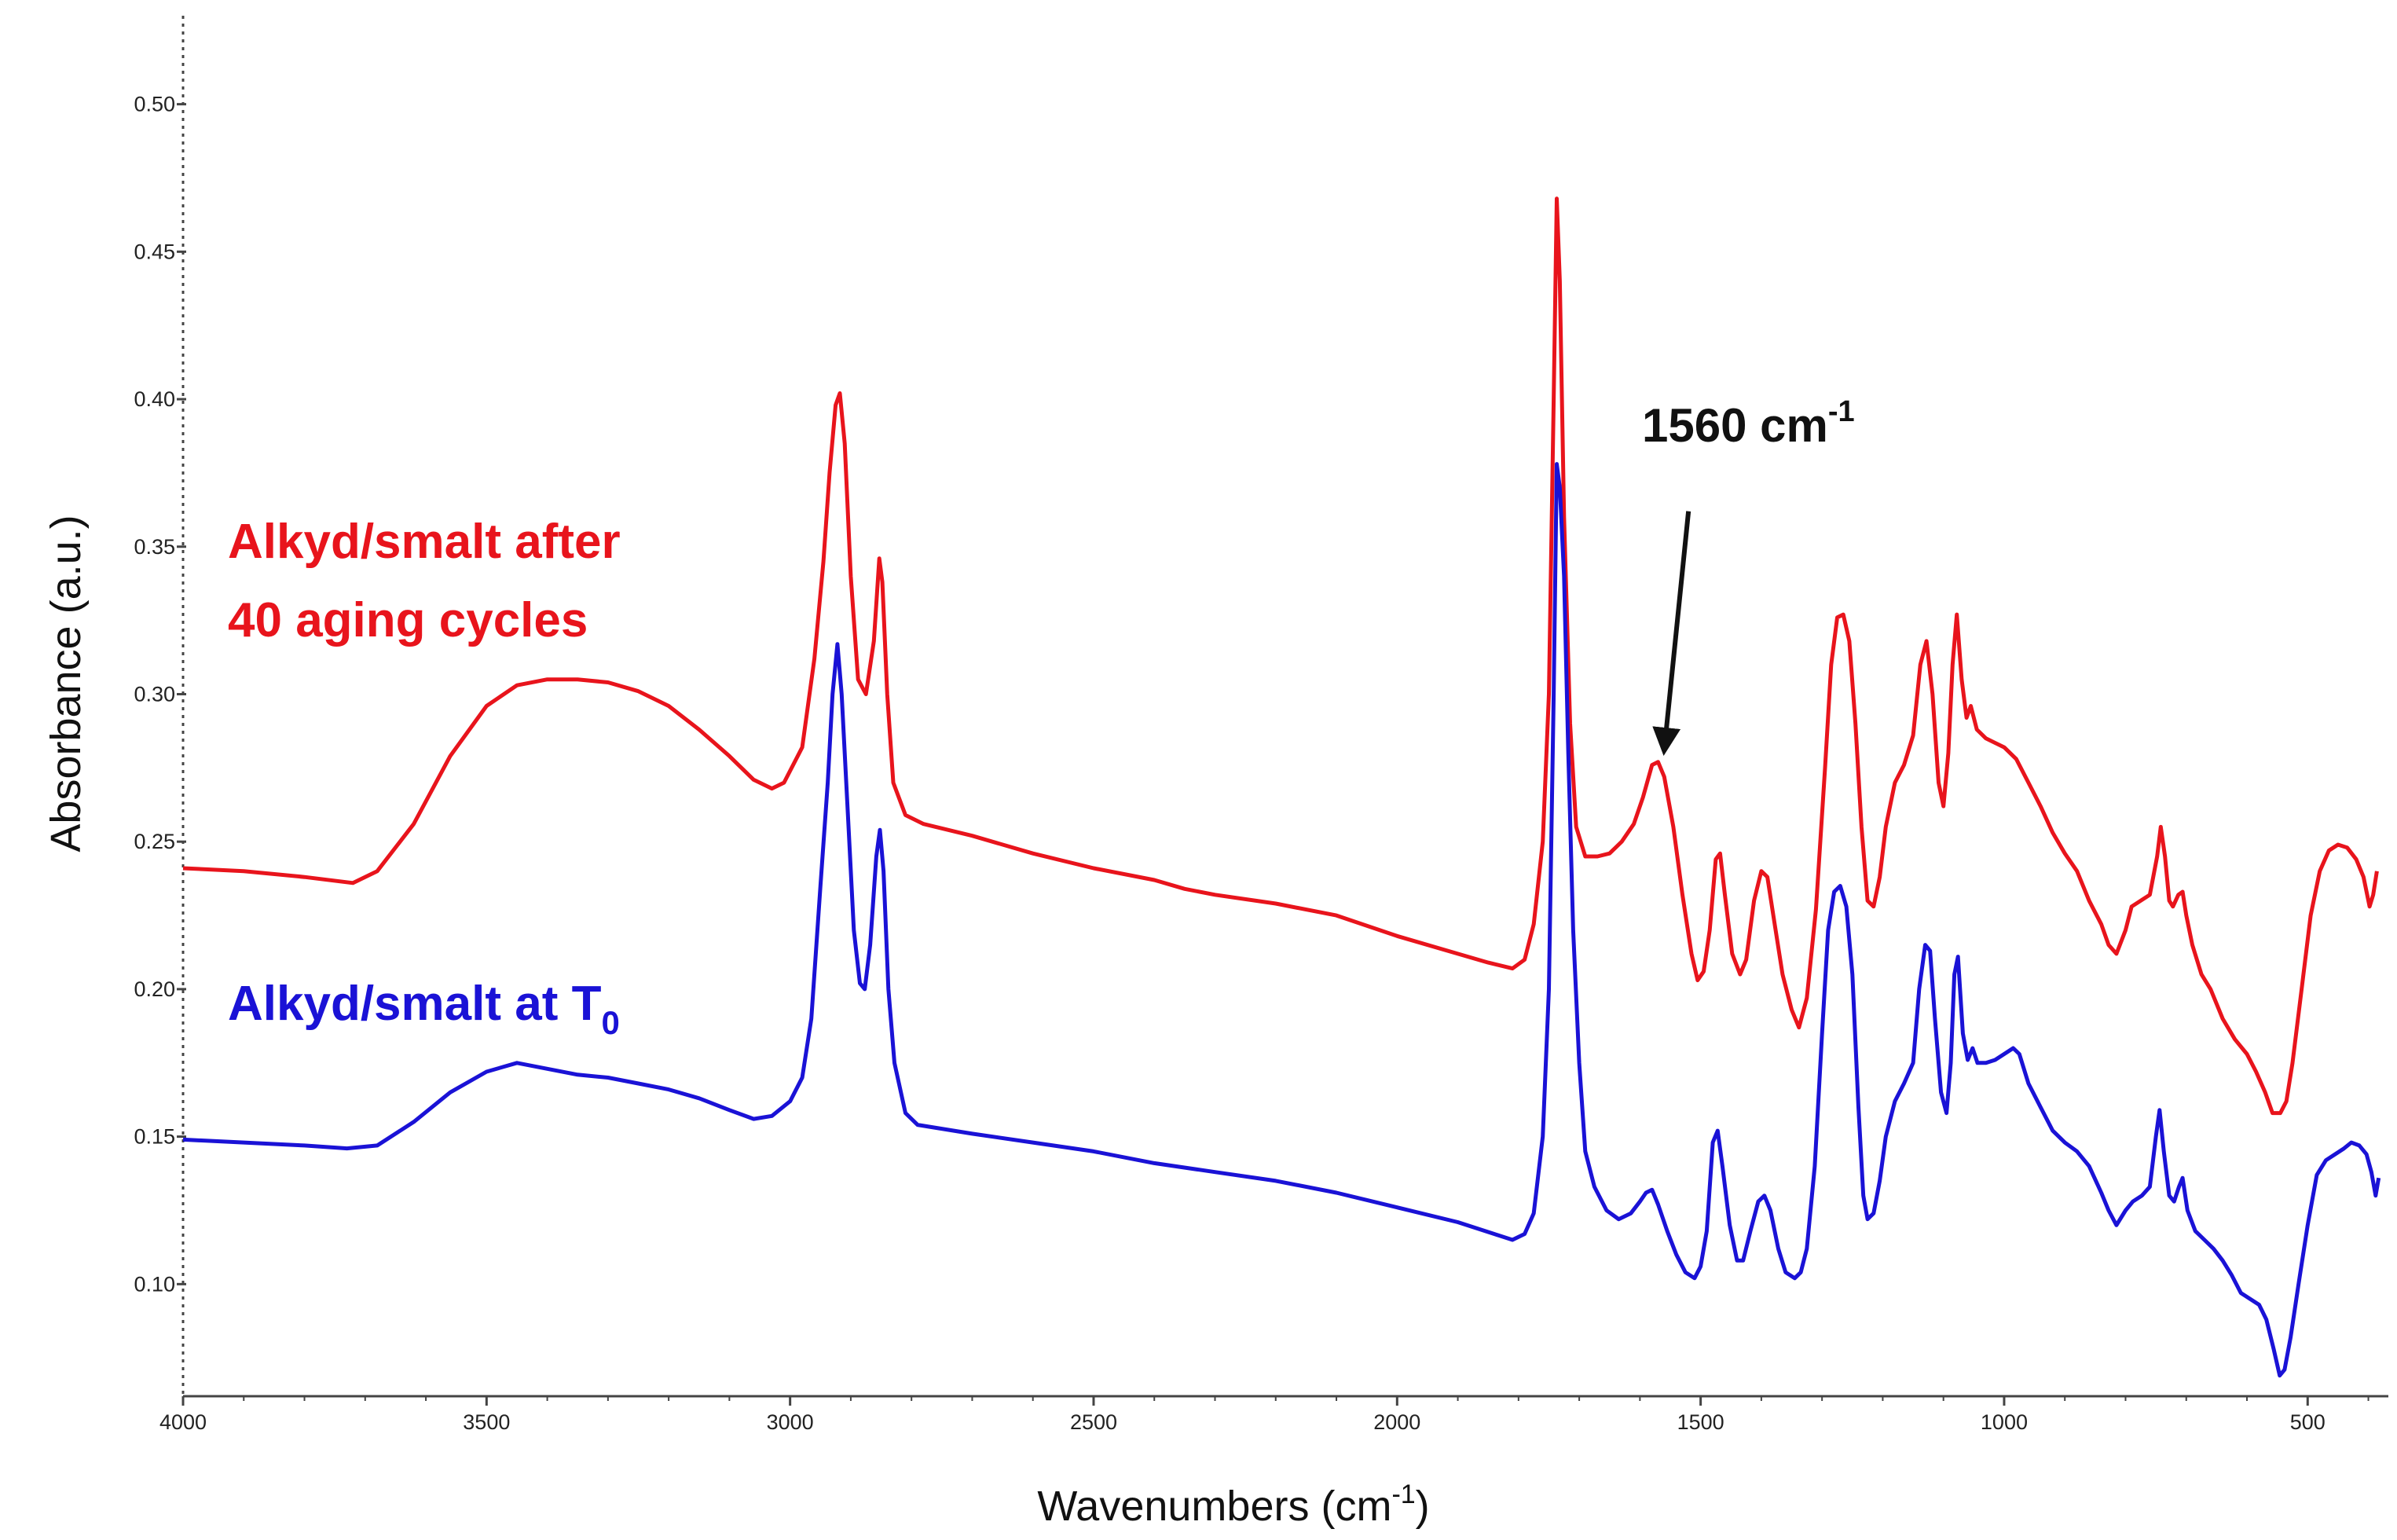 The height and width of the screenshot is (1540, 2397). Describe the element at coordinates (154, 251) in the screenshot. I see `y-tick-label: 0.45` at that location.